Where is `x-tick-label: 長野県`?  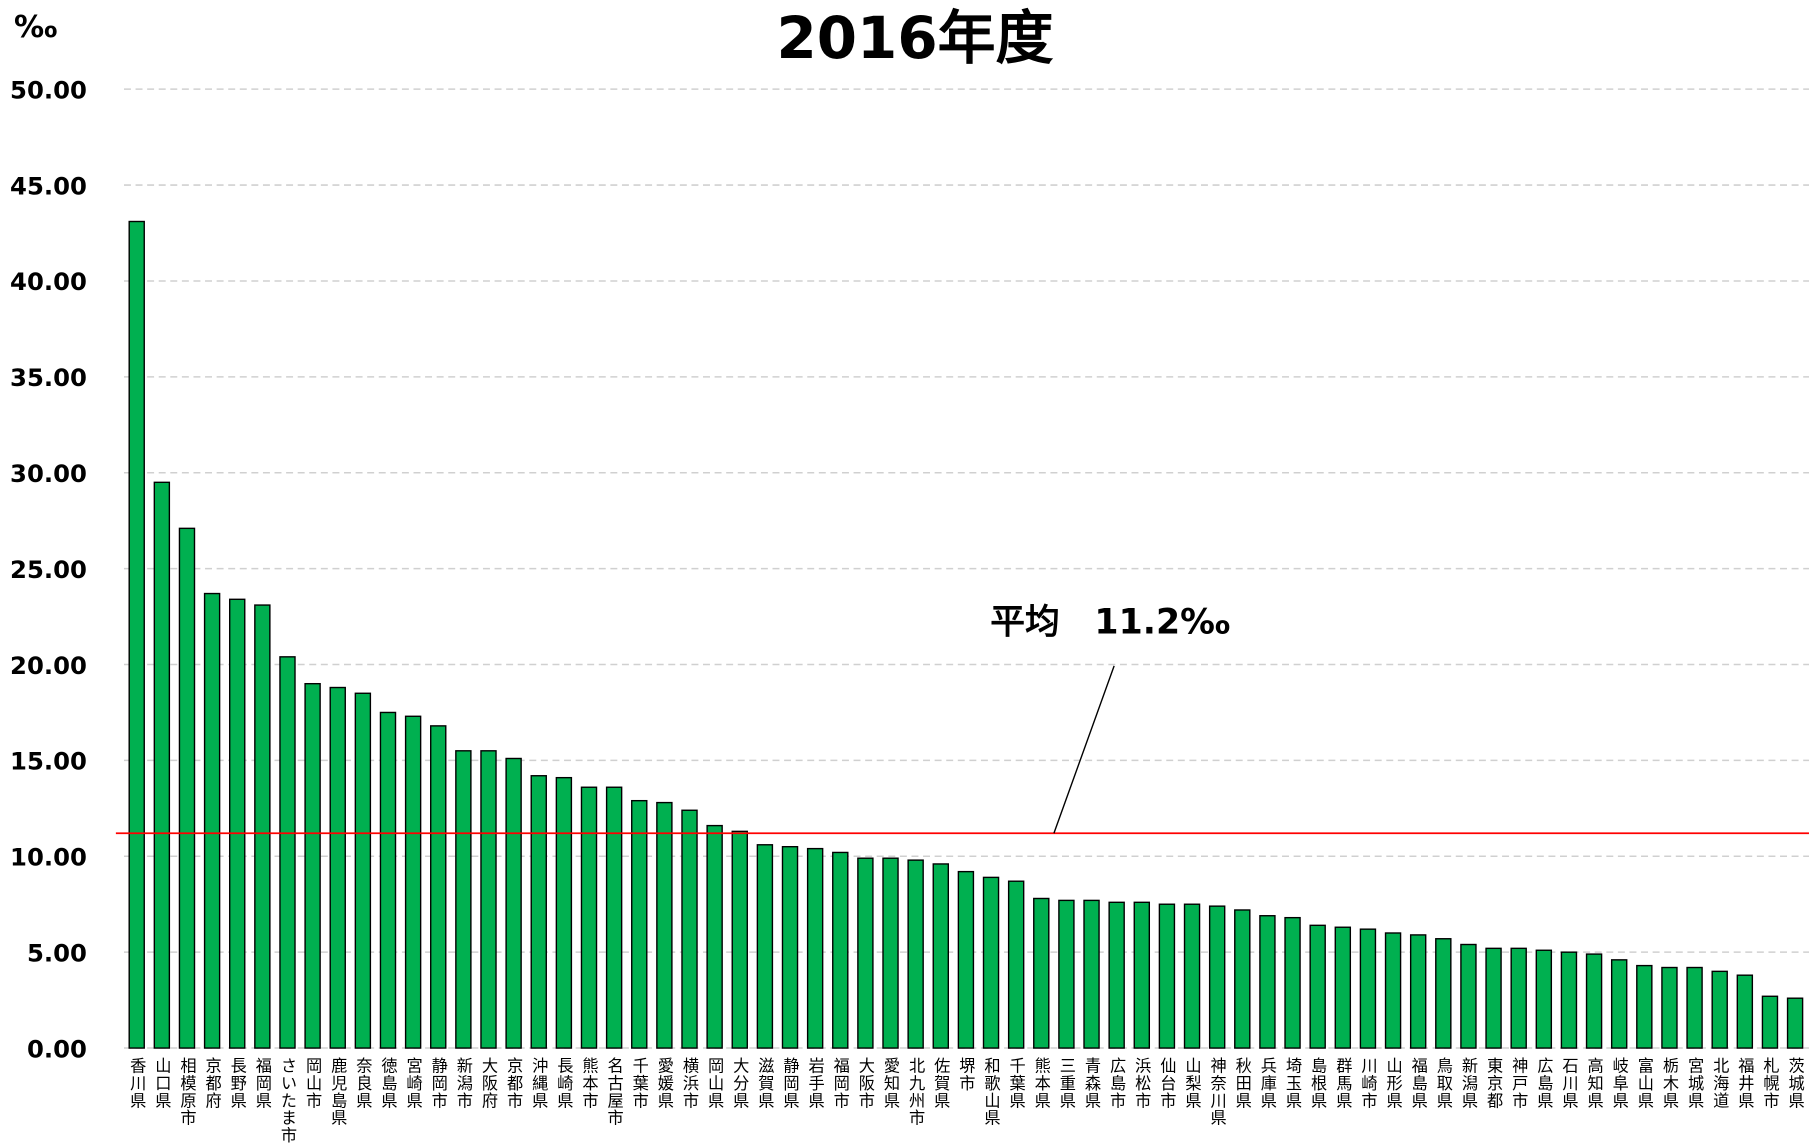 x-tick-label: 長野県 is located at coordinates (237, 1083).